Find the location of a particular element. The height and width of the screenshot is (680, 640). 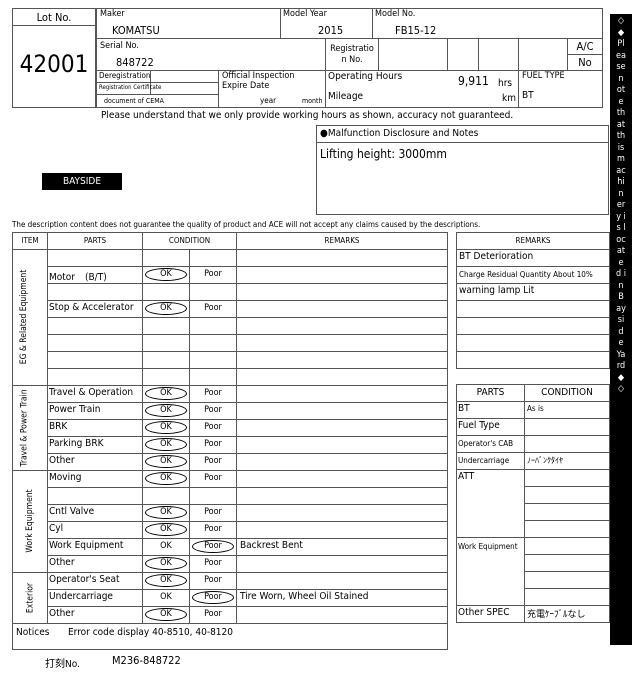

year-label: year is located at coordinates (268, 100).